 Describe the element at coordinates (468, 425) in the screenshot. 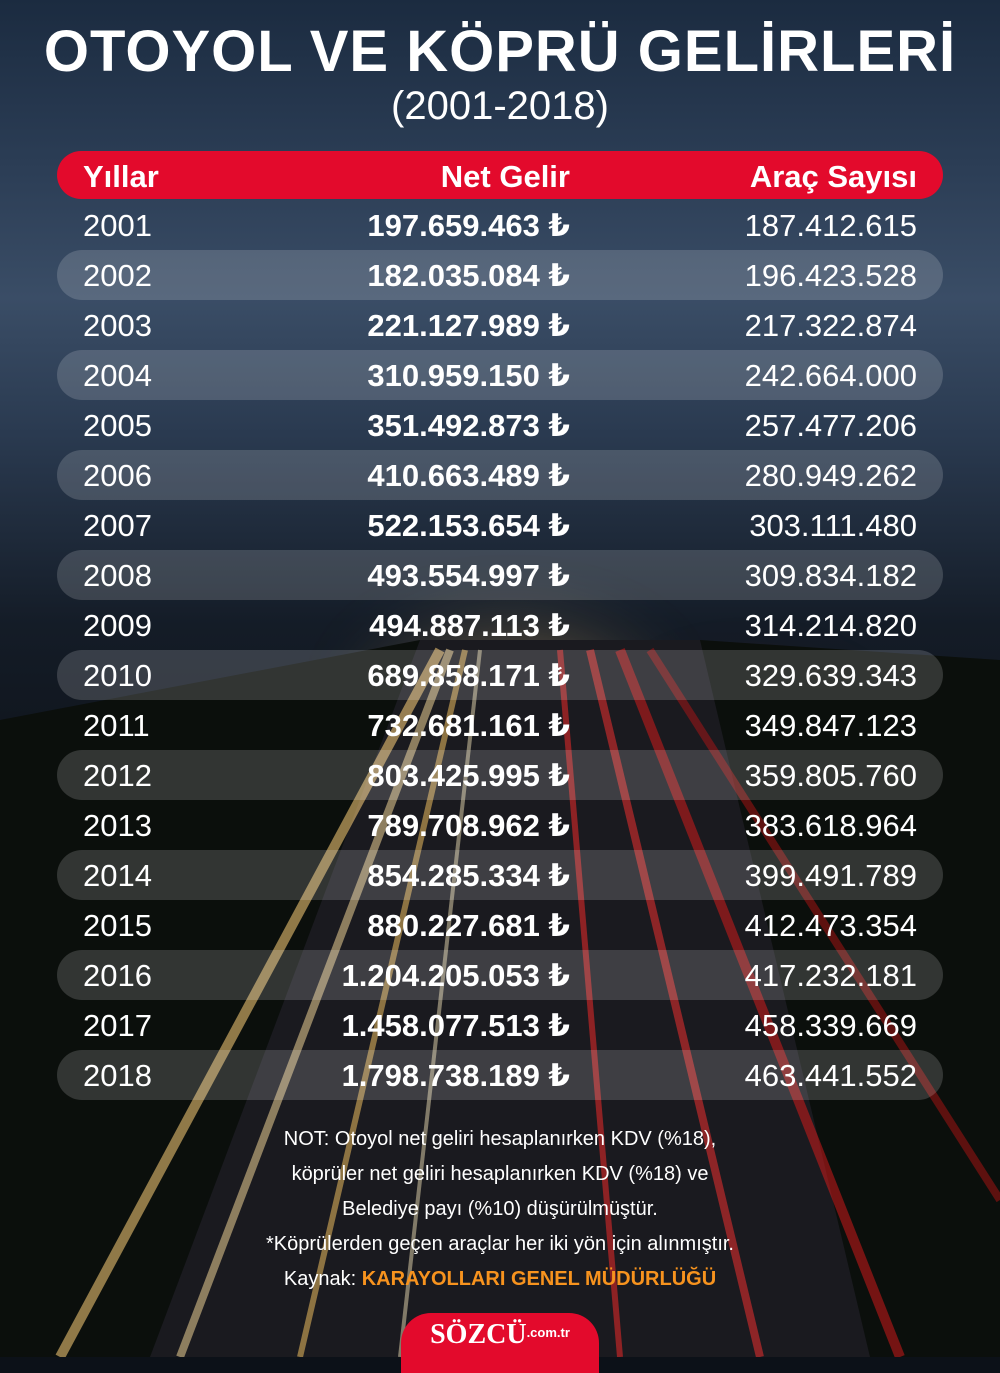

I see `cell-net-revenue: 351.492.873 ₺` at that location.